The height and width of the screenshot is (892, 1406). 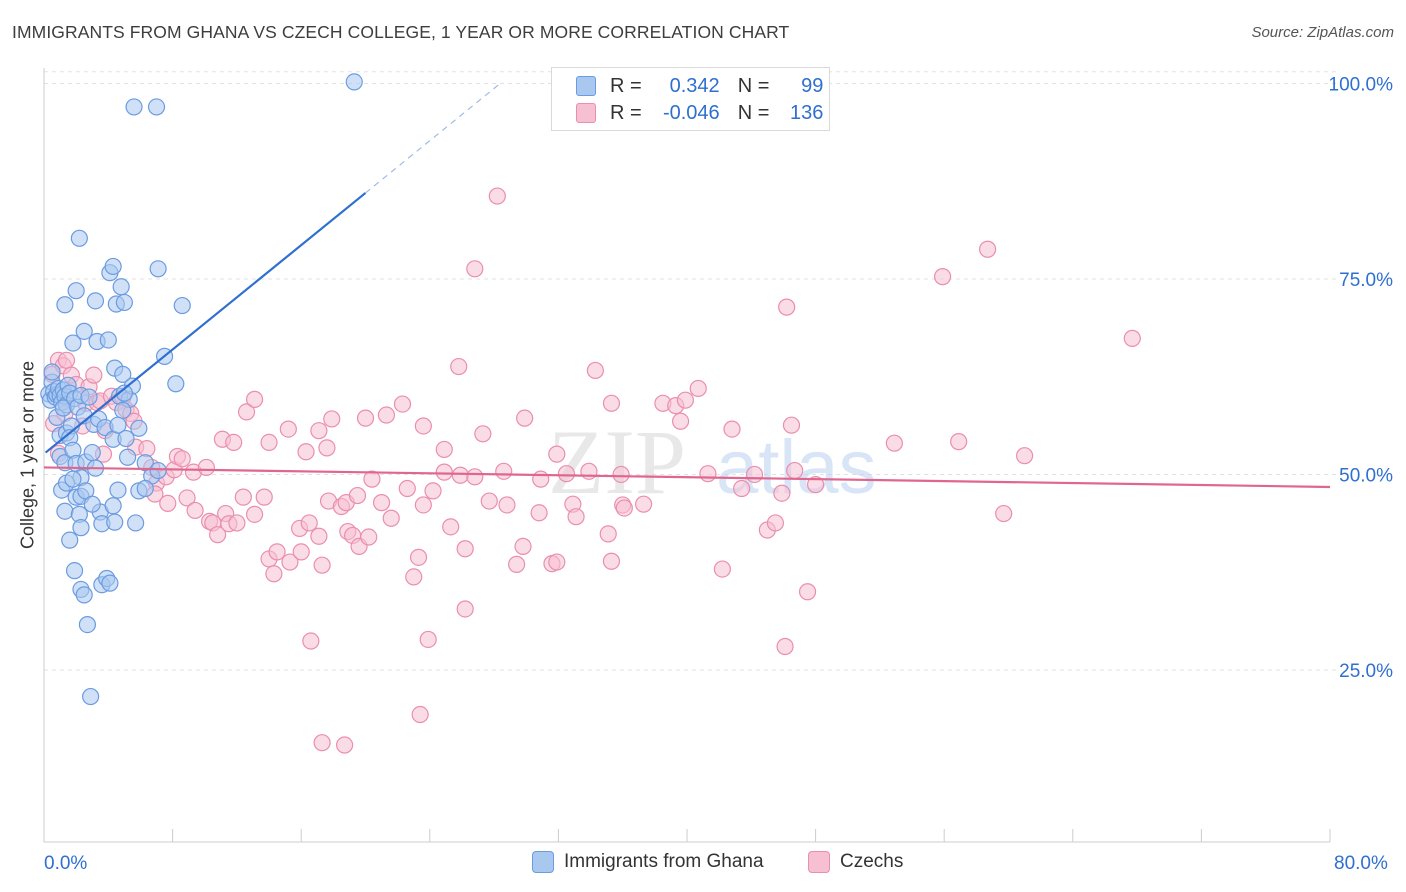 I want to click on x-tick-label-max: 80.0%, so click(x=1361, y=863).